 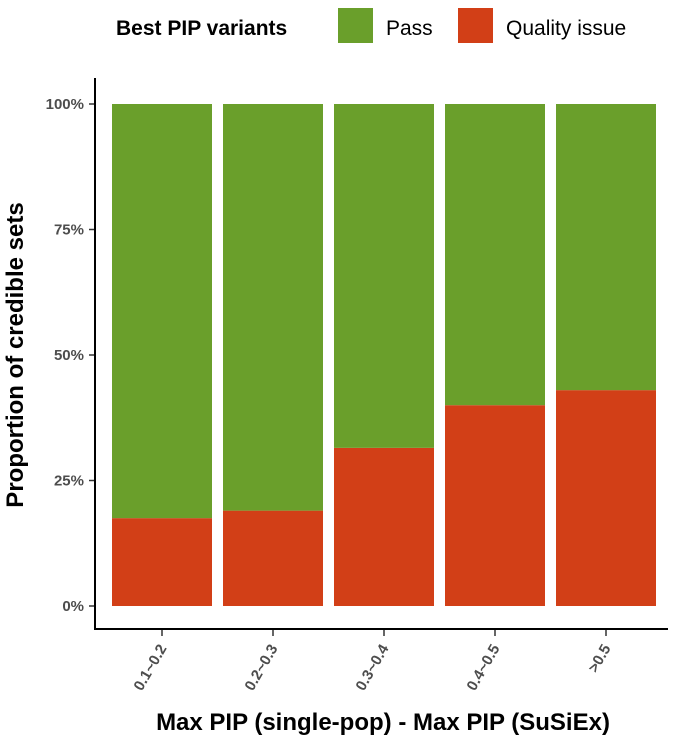 What do you see at coordinates (484, 668) in the screenshot?
I see `x-tick-label: 0.4~0.5` at bounding box center [484, 668].